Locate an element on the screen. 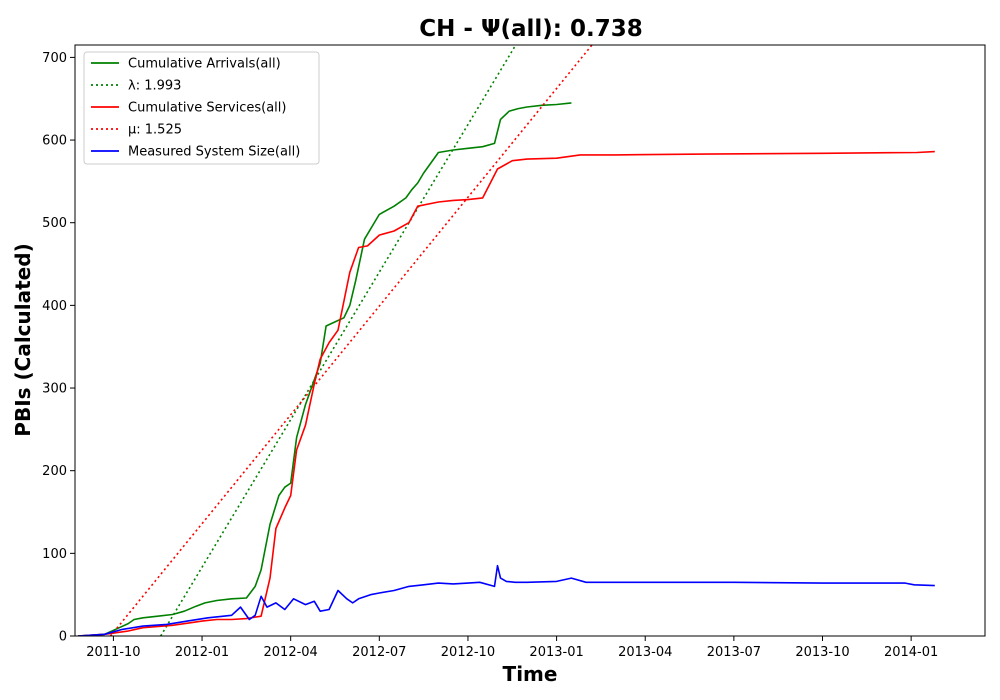 This screenshot has width=1000, height=700. y-tick-label: 200 is located at coordinates (54, 471).